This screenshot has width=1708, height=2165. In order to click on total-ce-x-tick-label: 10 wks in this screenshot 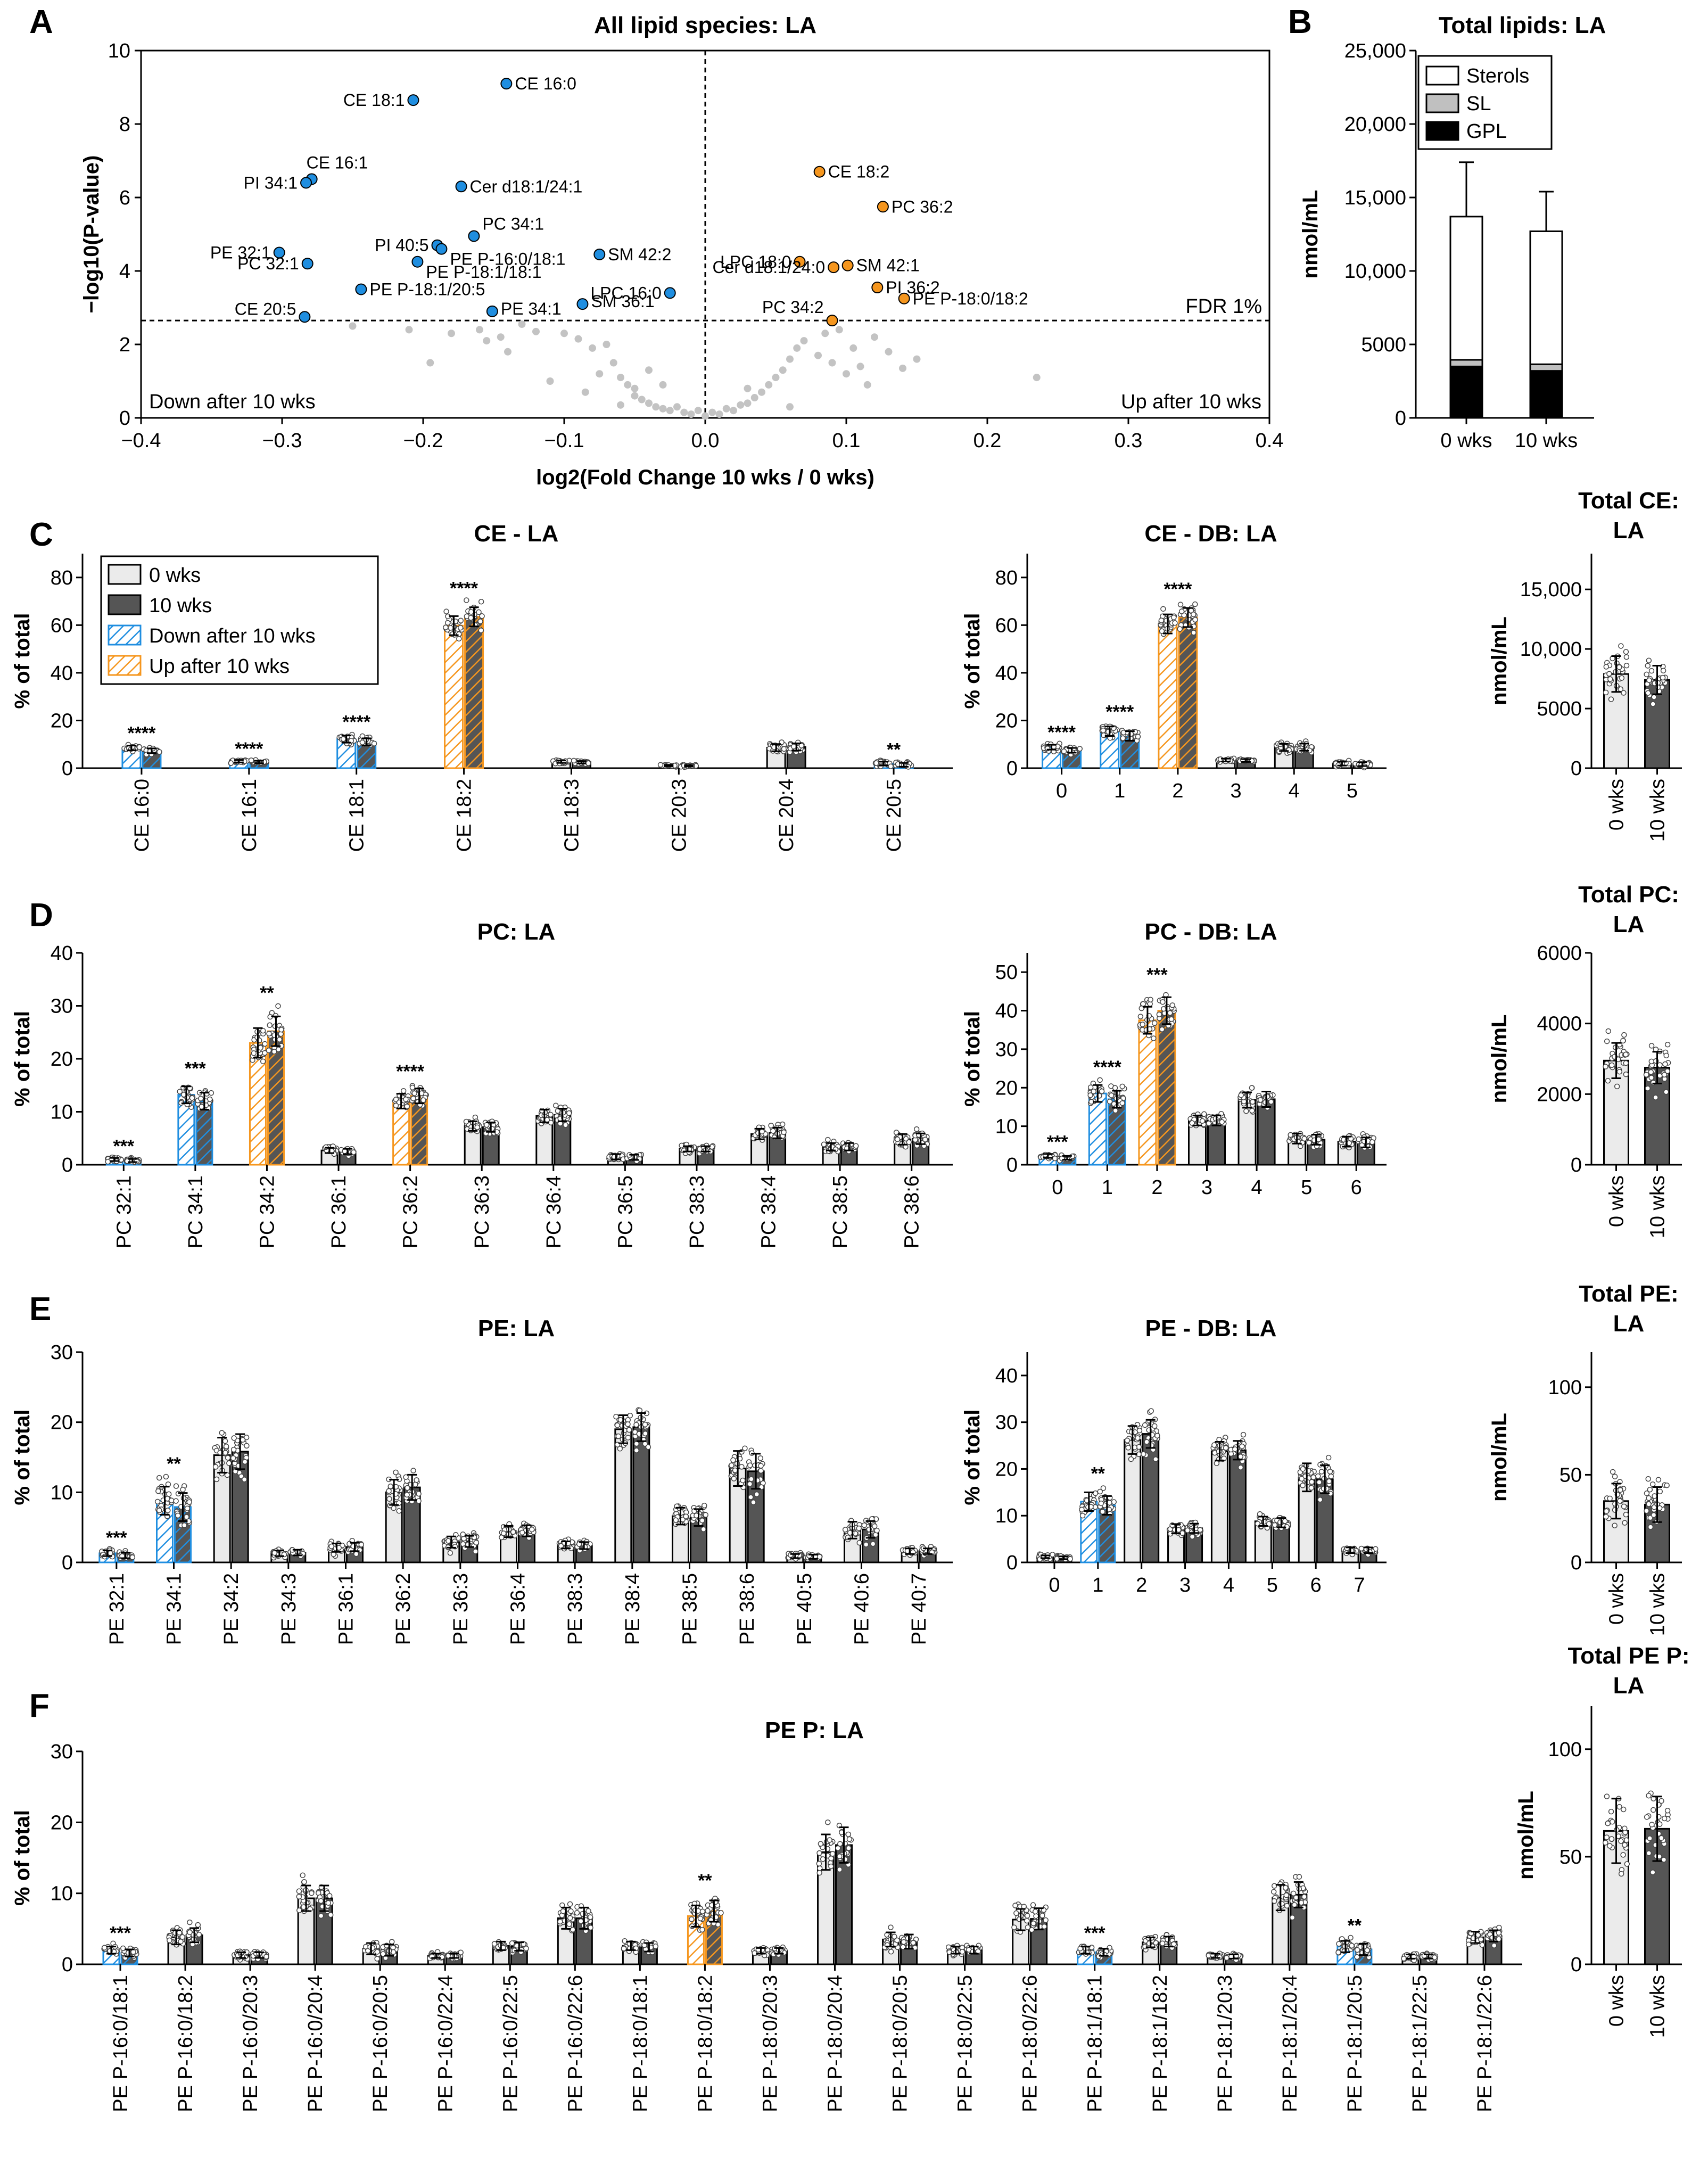, I will do `click(1658, 811)`.